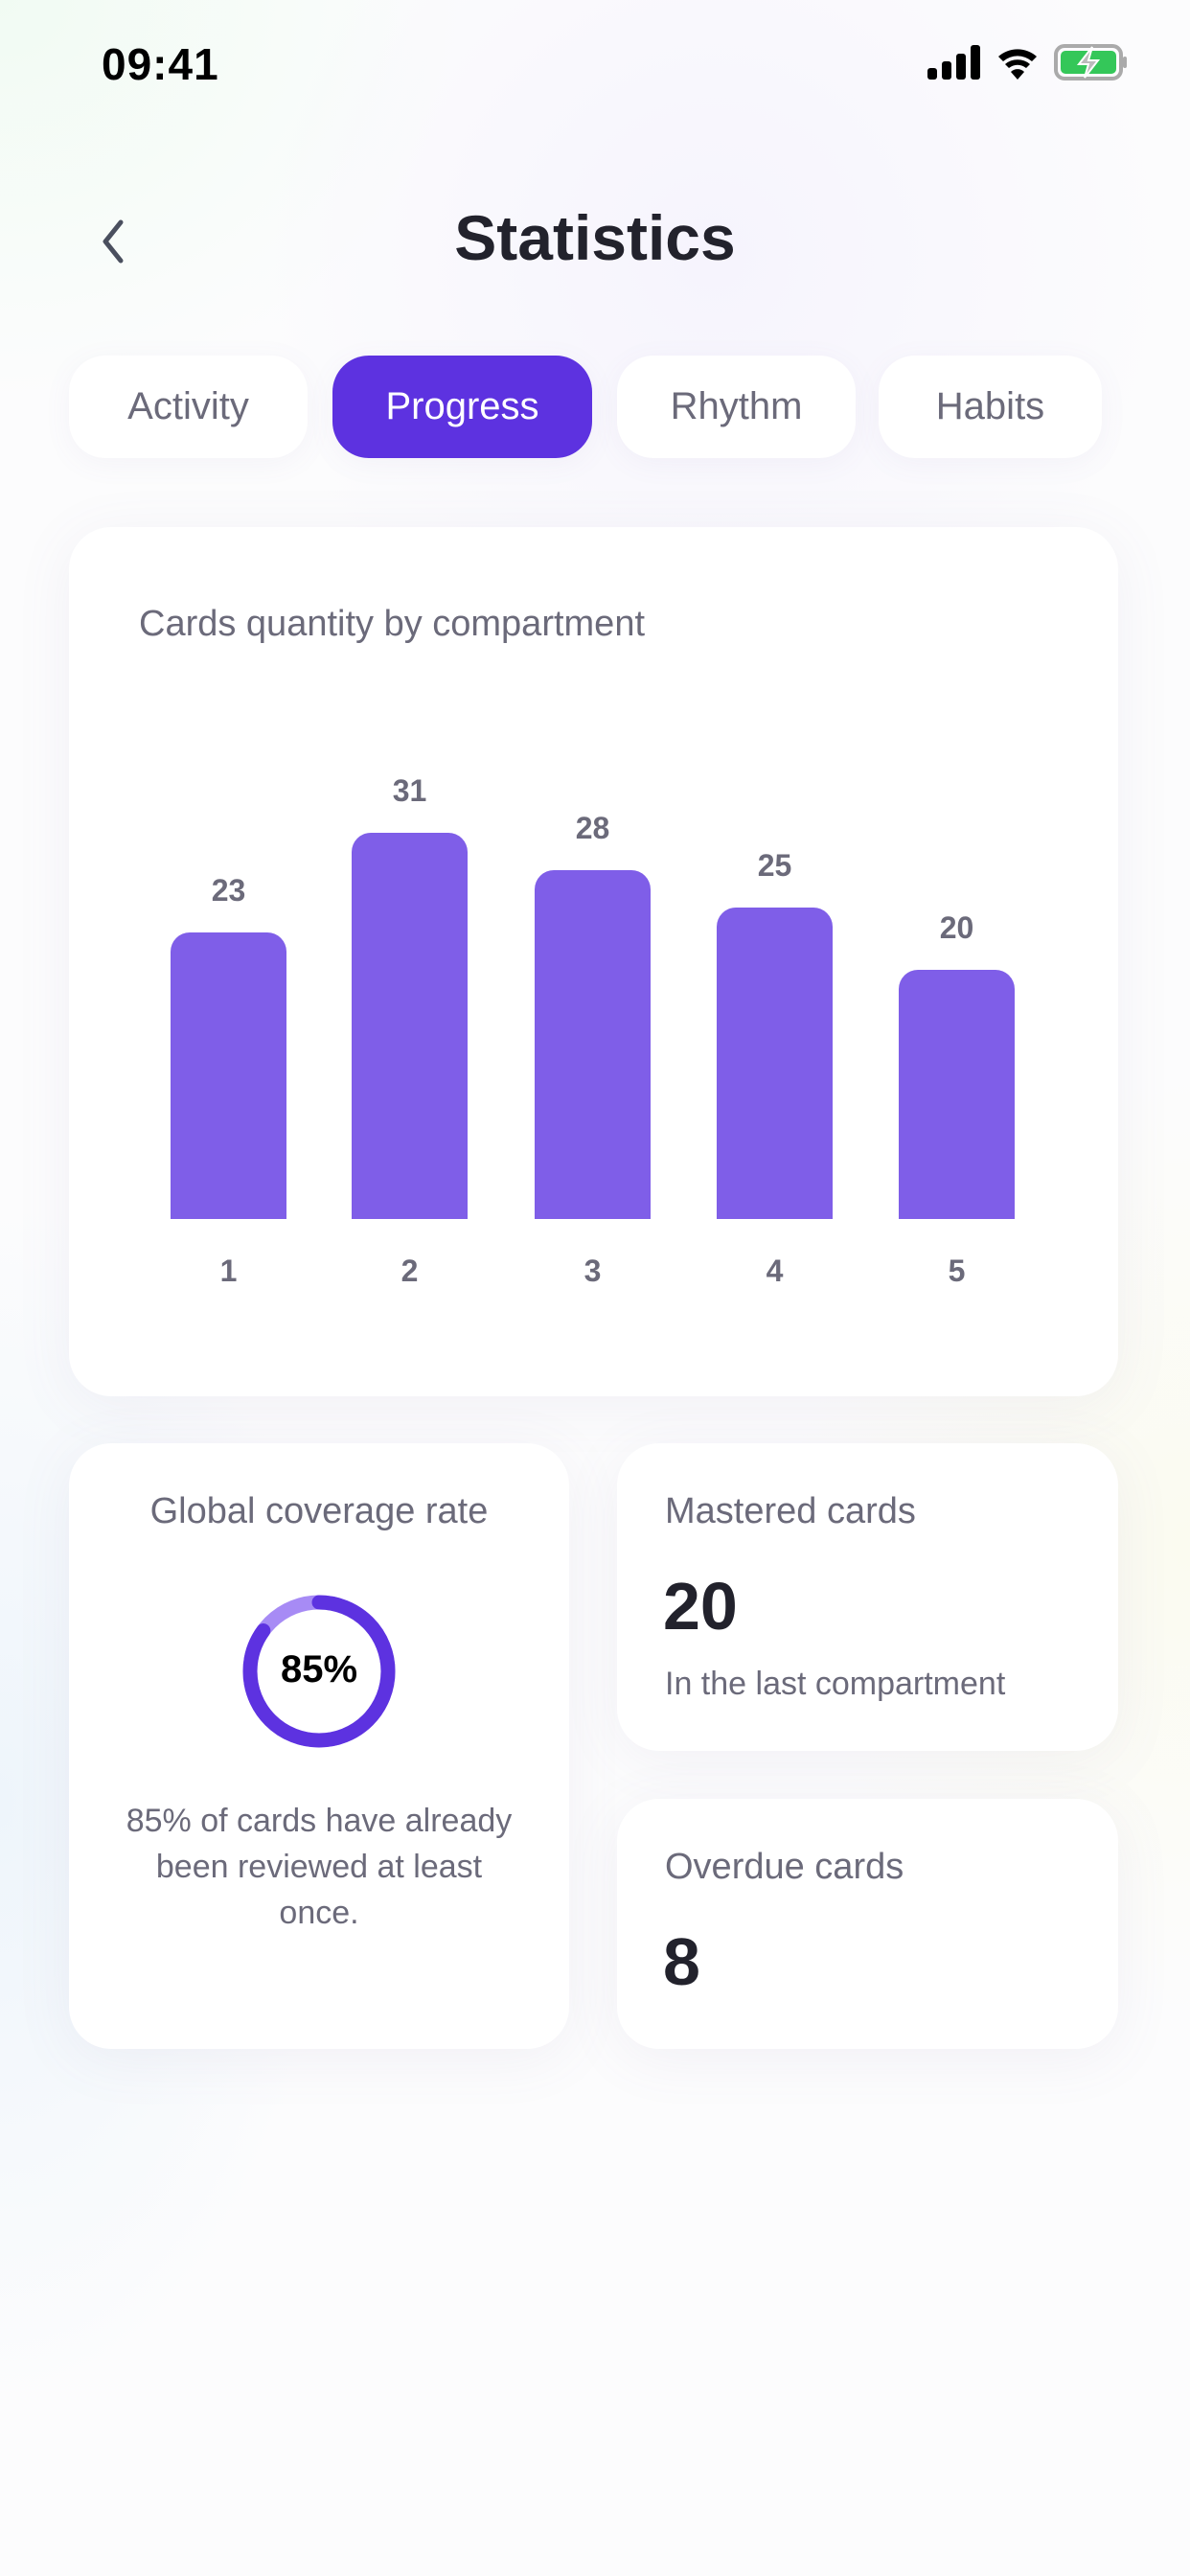 Image resolution: width=1190 pixels, height=2576 pixels. What do you see at coordinates (868, 1924) in the screenshot?
I see `overdue-card: Overdue cards 8` at bounding box center [868, 1924].